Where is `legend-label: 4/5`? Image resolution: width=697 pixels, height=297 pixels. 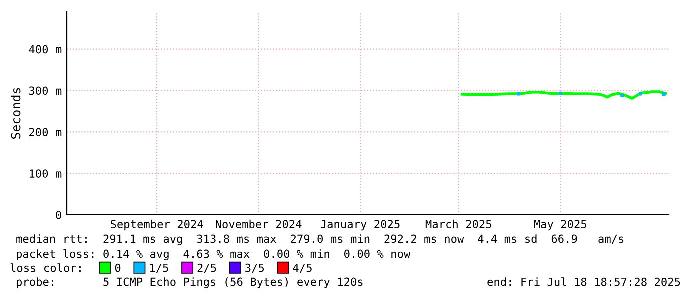
legend-label: 4/5 is located at coordinates (302, 269).